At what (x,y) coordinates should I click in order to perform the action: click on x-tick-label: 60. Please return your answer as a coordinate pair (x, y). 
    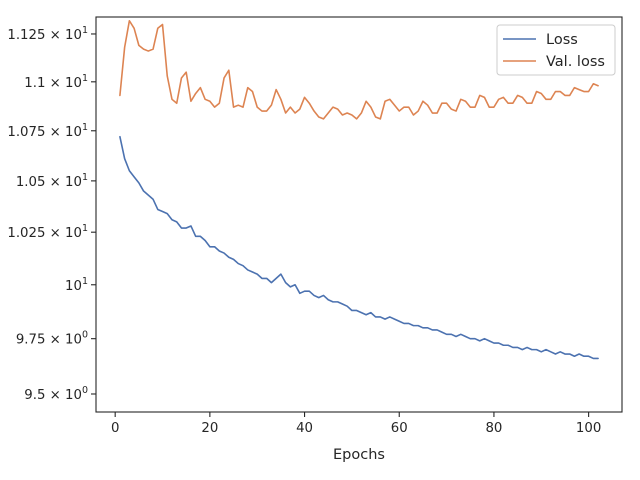
    Looking at the image, I should click on (399, 428).